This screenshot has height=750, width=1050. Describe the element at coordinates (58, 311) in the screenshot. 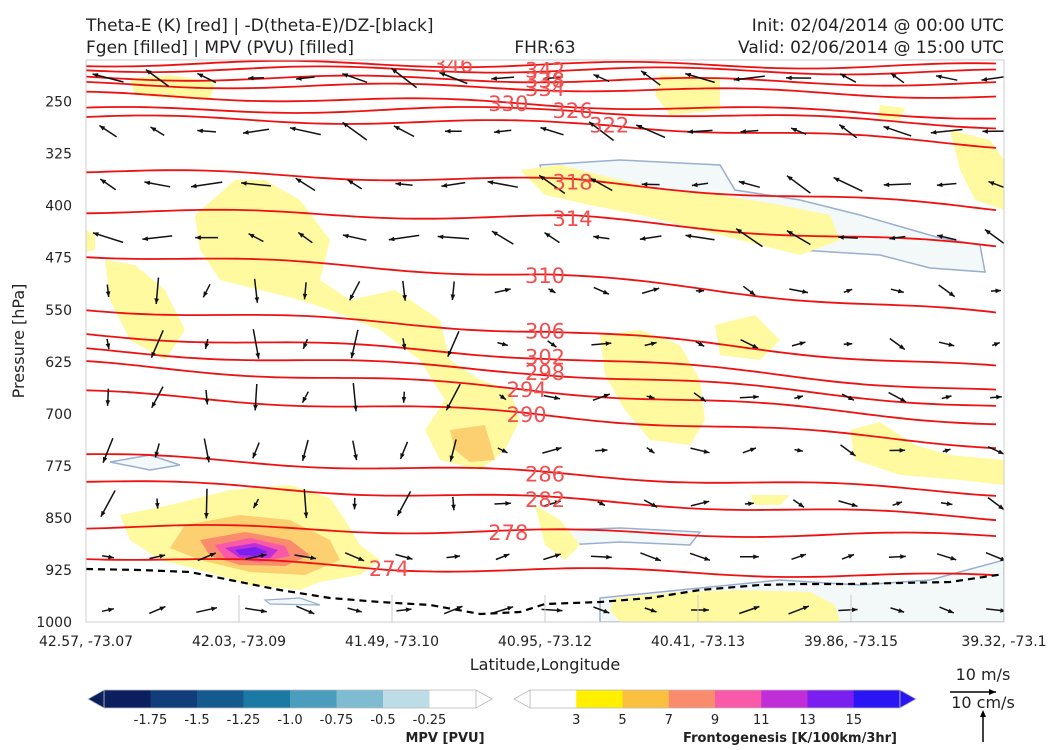

I see `y-tick-label: 550` at that location.